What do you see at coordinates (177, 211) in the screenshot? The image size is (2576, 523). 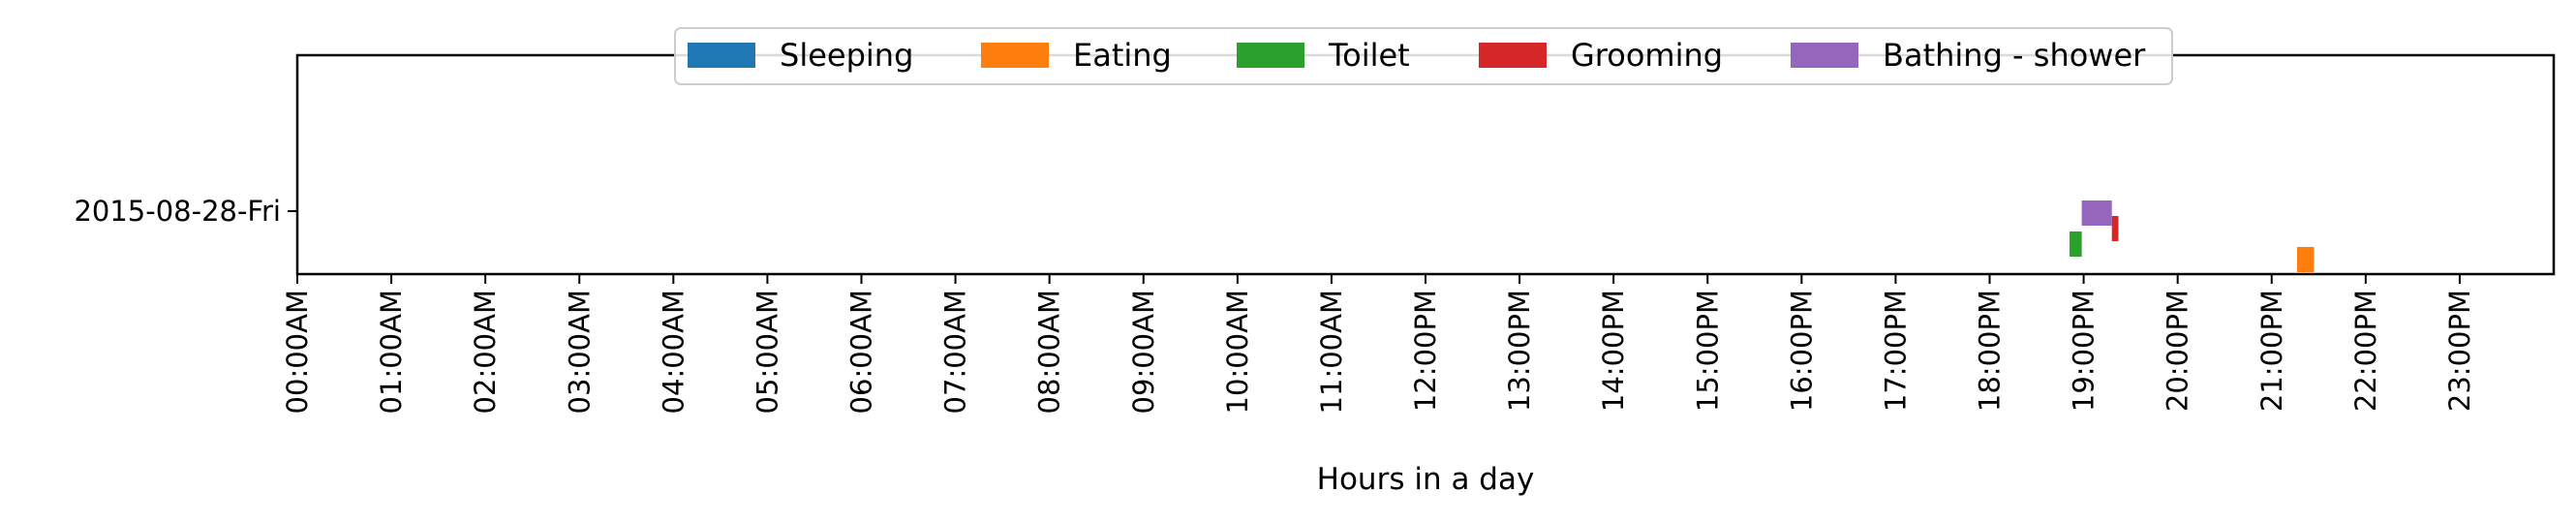 I see `y-tick-label: 2015-08-28-Fri` at bounding box center [177, 211].